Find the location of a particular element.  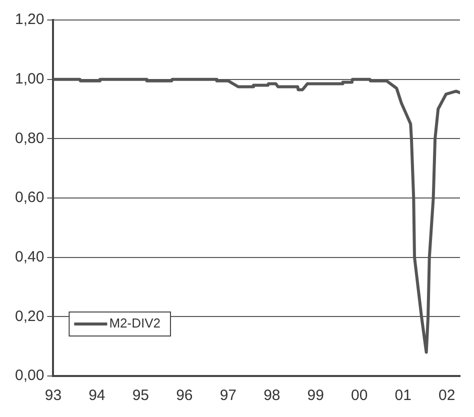

y-tick-label: 0,00 is located at coordinates (29, 375).